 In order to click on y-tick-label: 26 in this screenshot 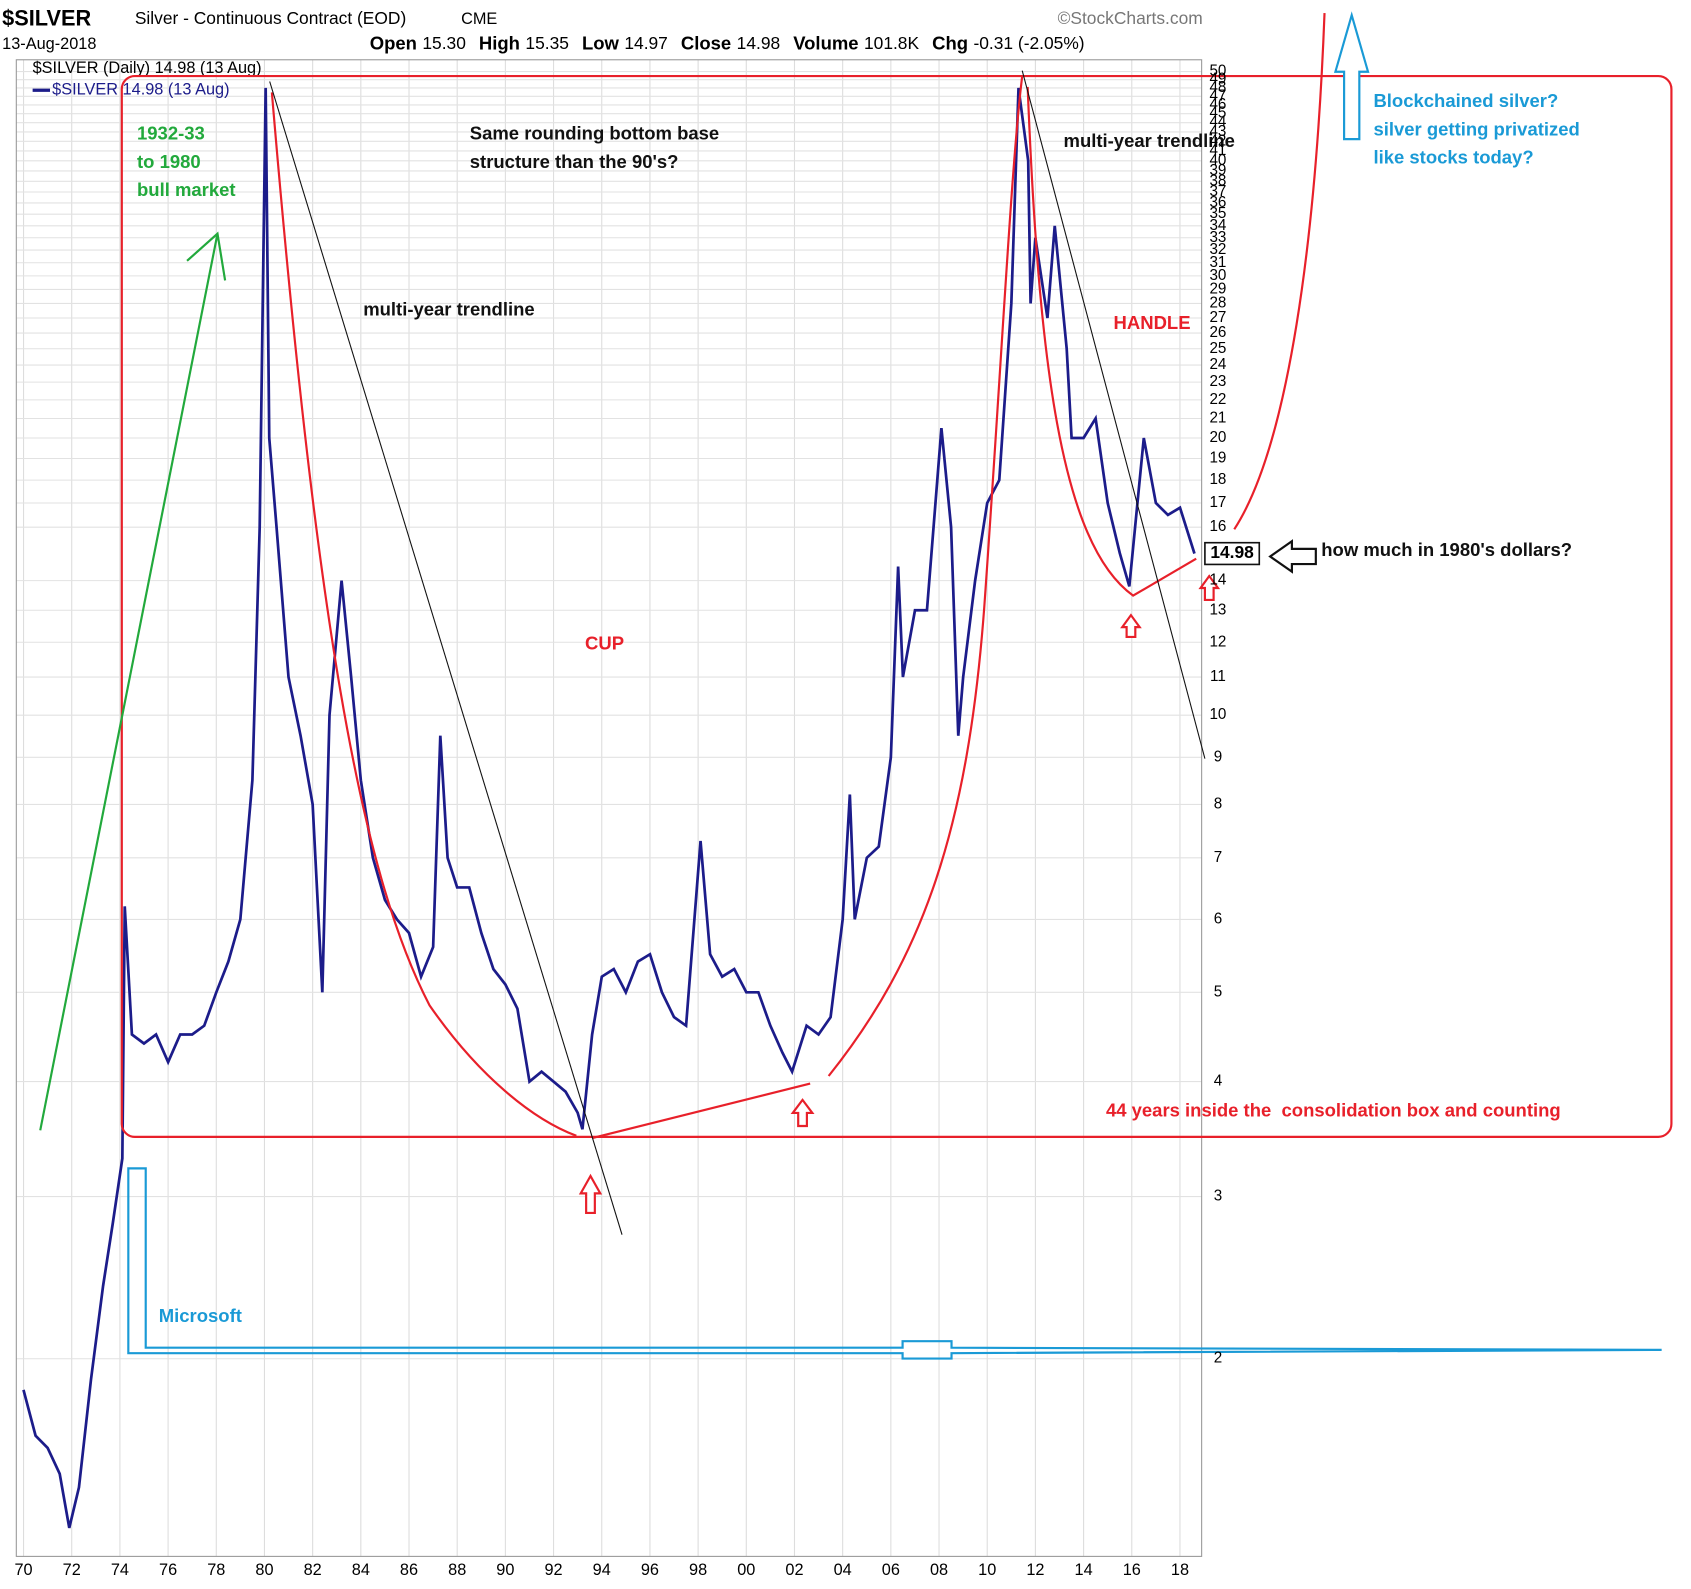, I will do `click(1217, 332)`.